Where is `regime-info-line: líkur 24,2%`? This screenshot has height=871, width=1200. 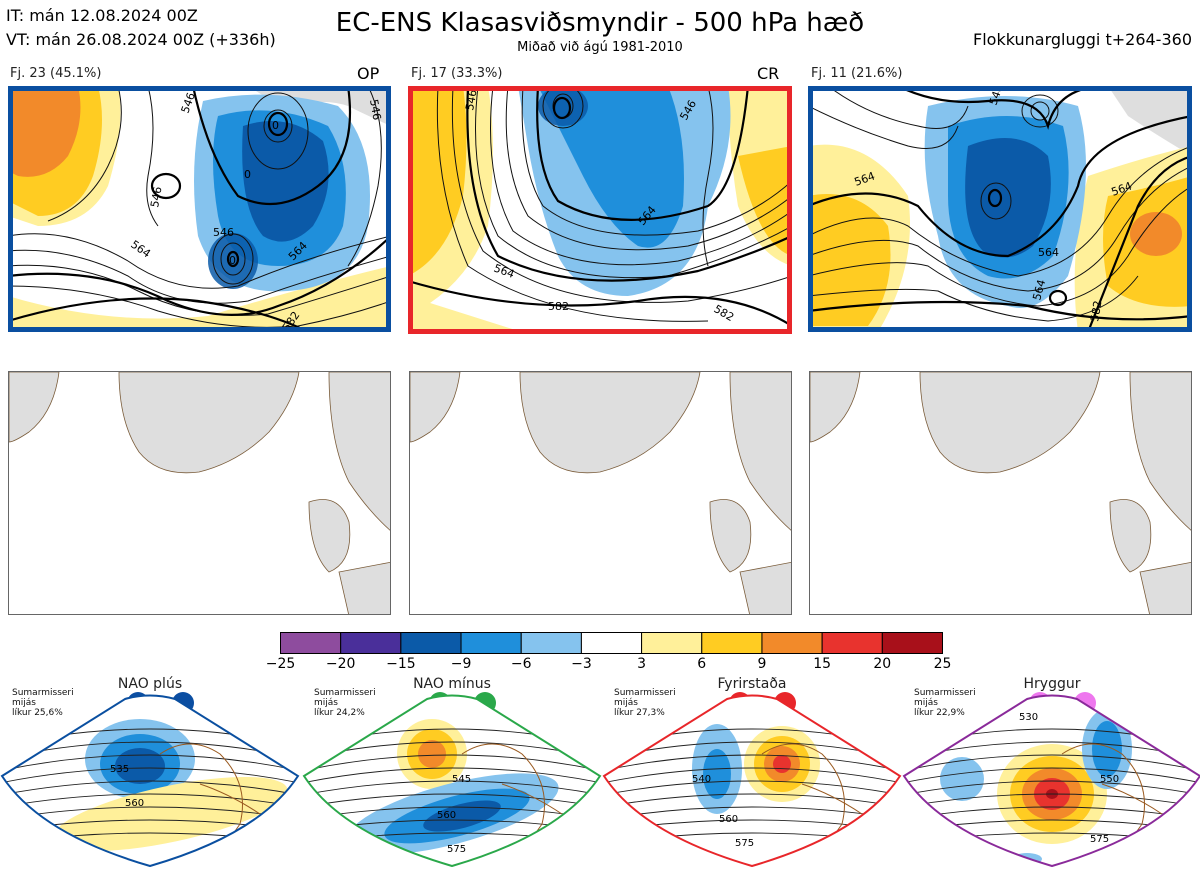 regime-info-line: líkur 24,2% is located at coordinates (339, 713).